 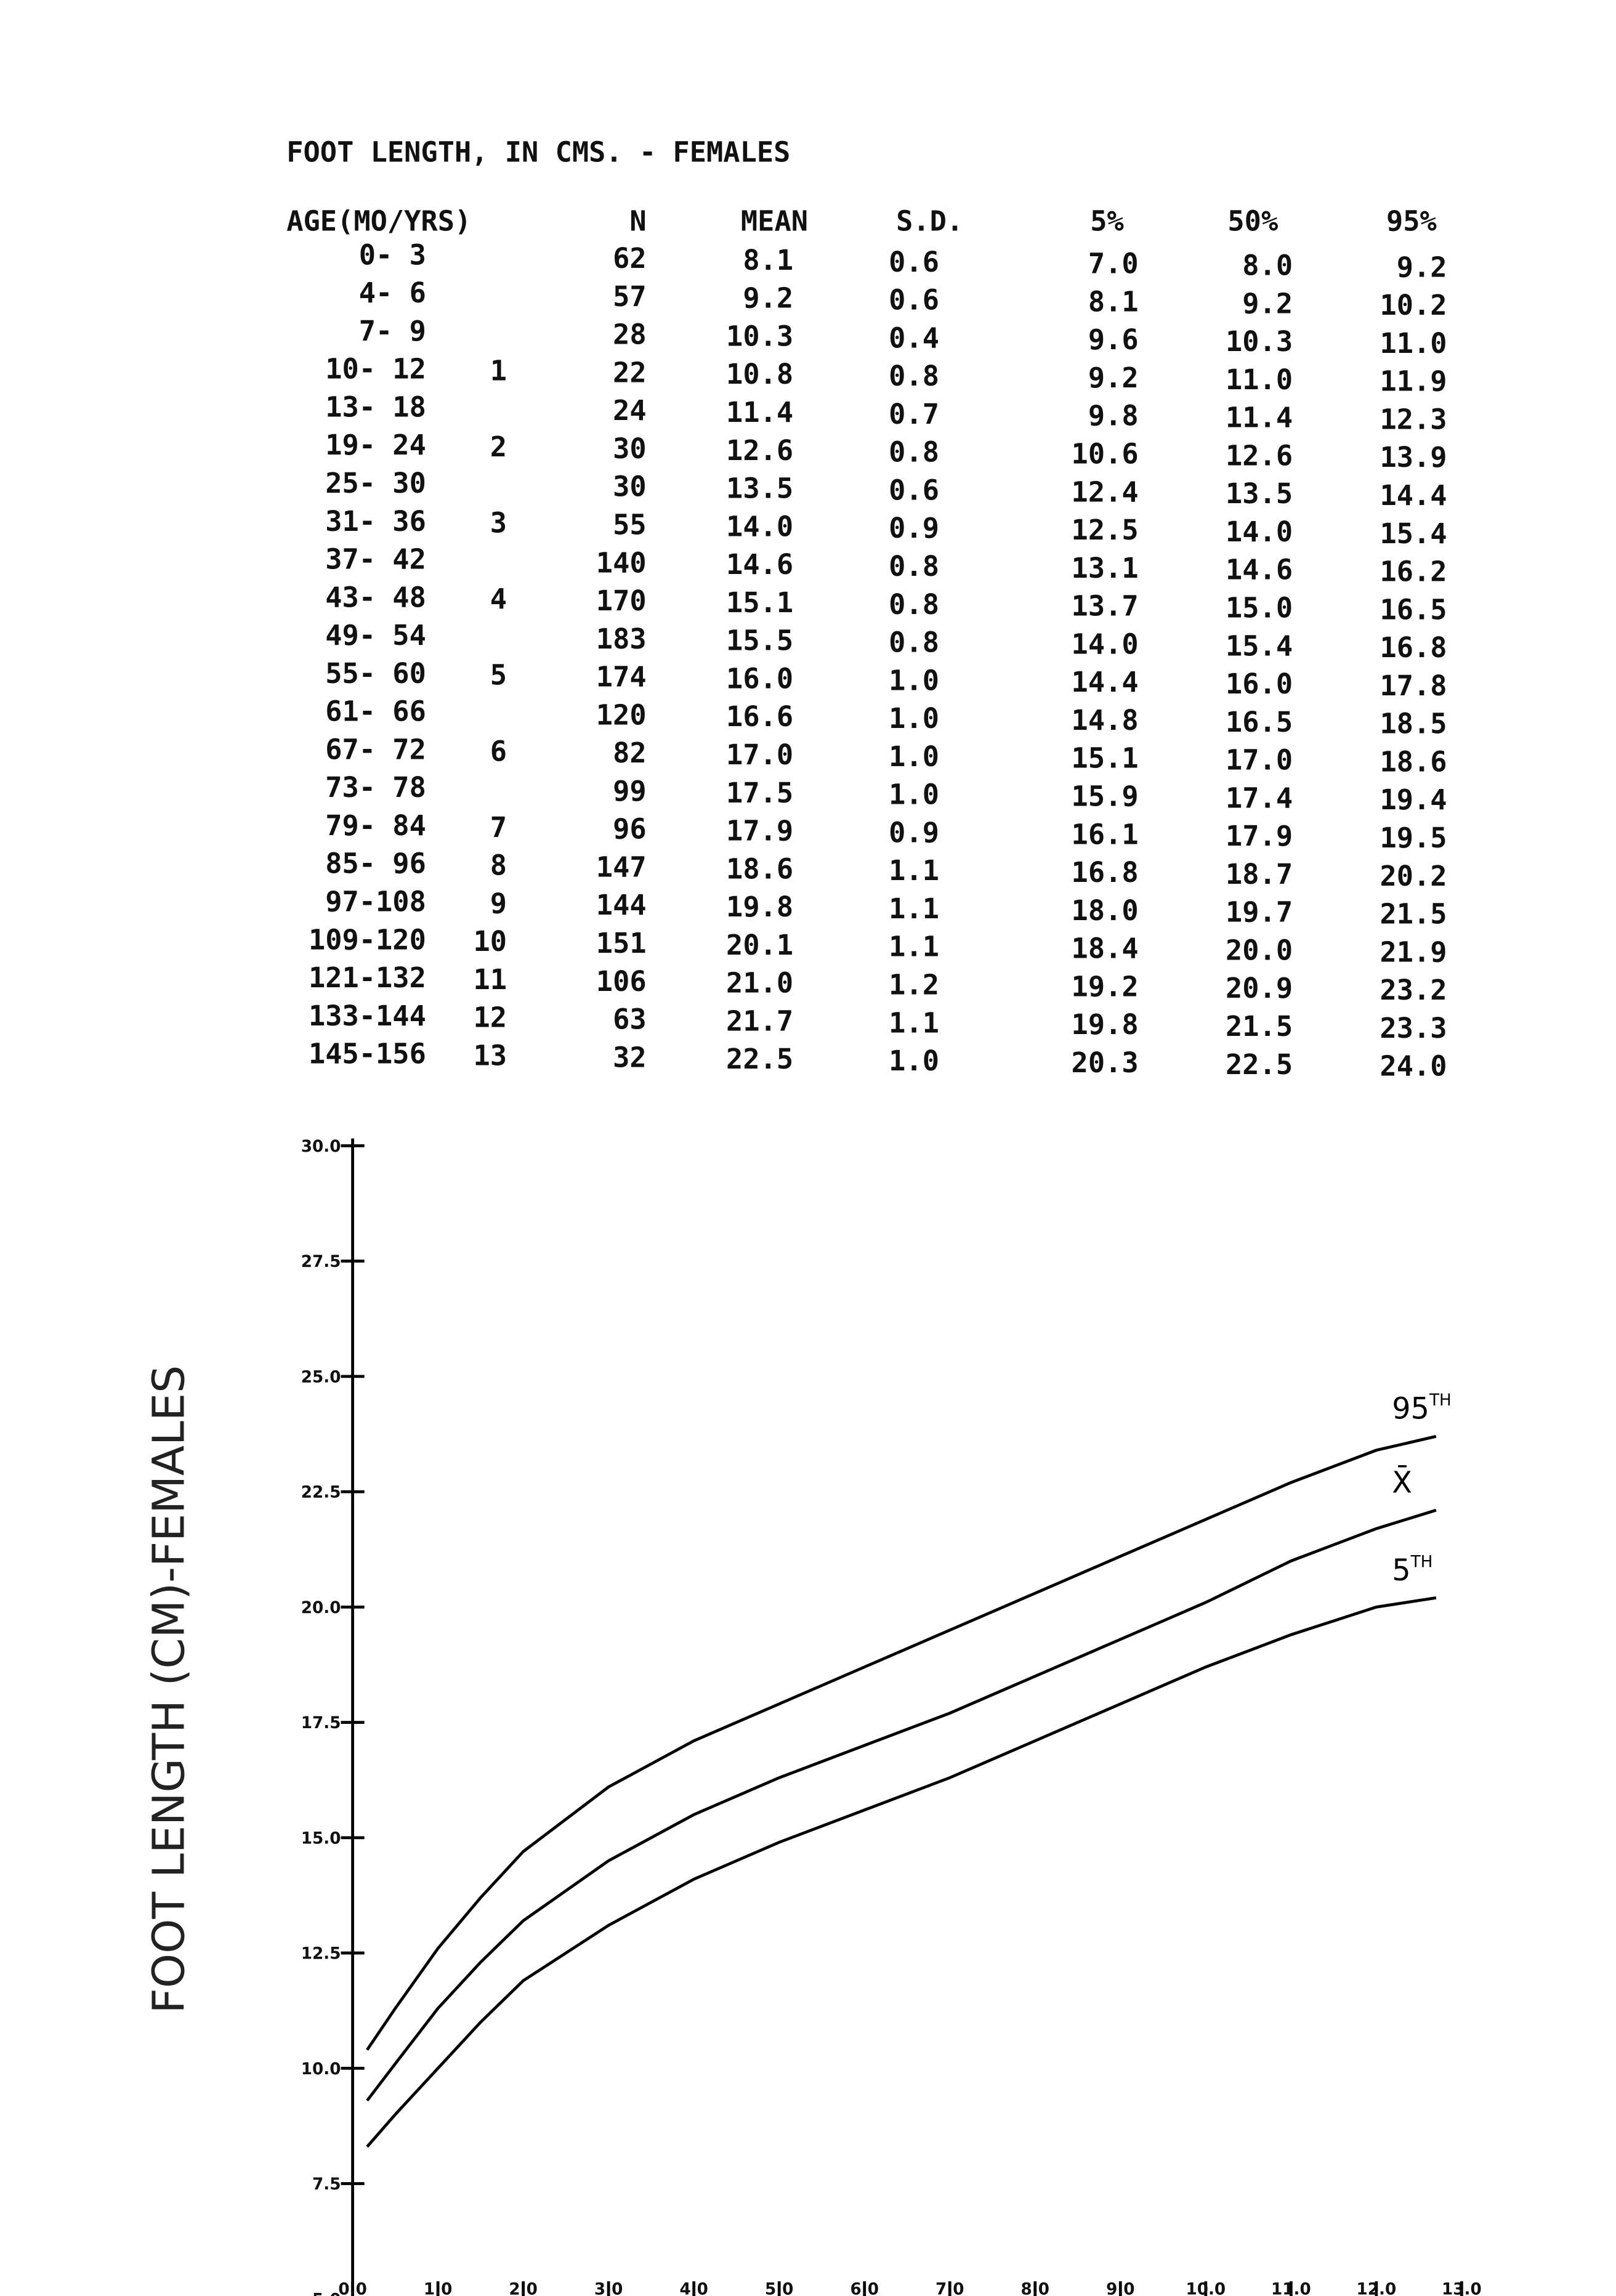 I want to click on x-tick-label: 5.0, so click(x=779, y=2288).